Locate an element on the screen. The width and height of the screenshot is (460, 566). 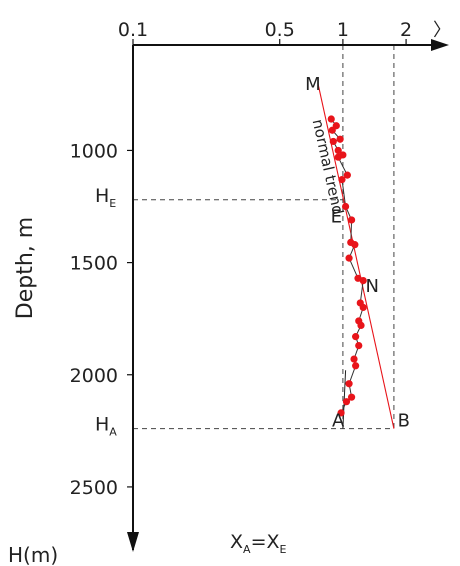
y-marker-label: HA is located at coordinates (106, 426).